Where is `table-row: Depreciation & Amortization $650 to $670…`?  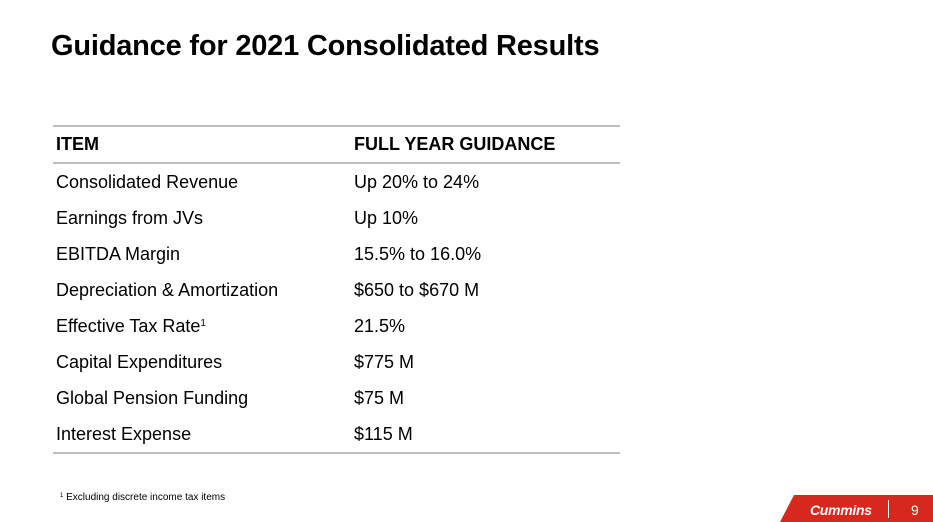
table-row: Depreciation & Amortization $650 to $670… is located at coordinates (336, 290).